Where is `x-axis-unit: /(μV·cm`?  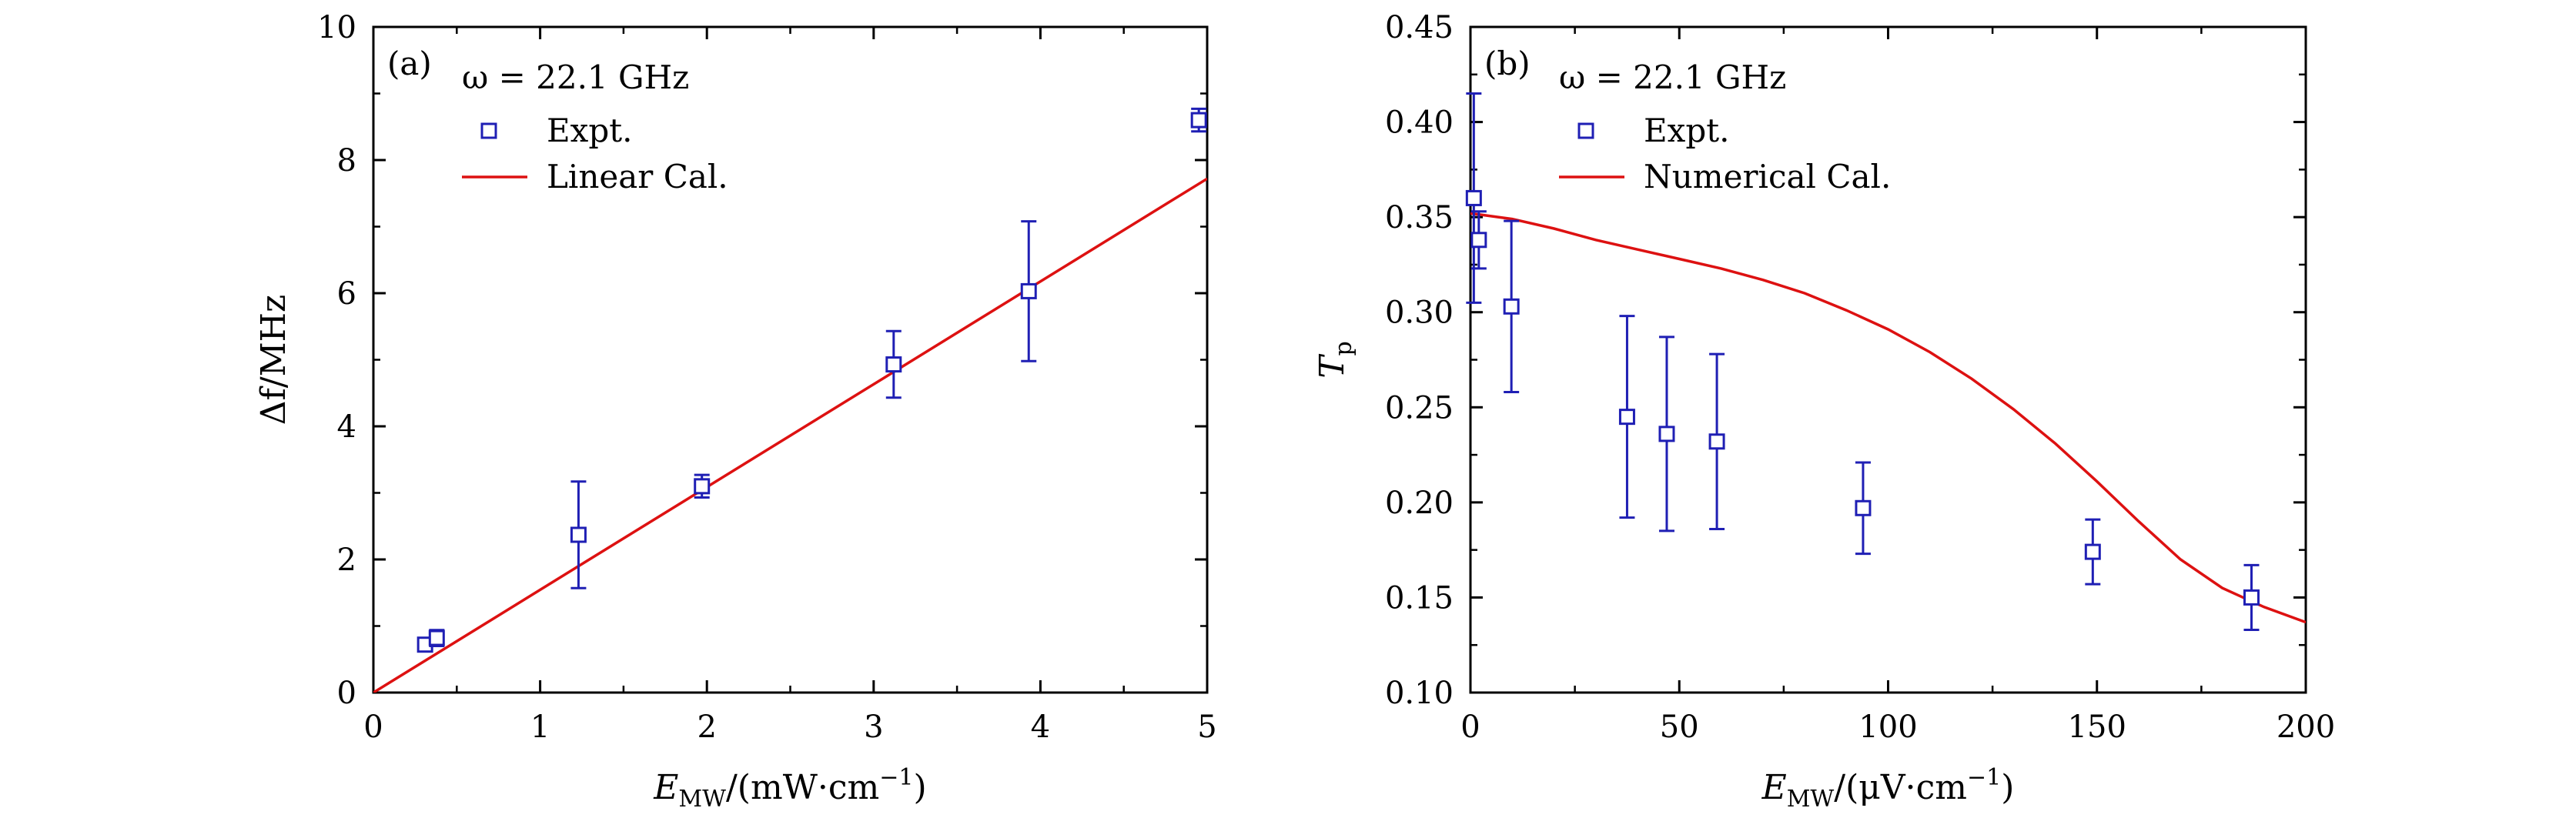
x-axis-unit: /(μV·cm is located at coordinates (1901, 788).